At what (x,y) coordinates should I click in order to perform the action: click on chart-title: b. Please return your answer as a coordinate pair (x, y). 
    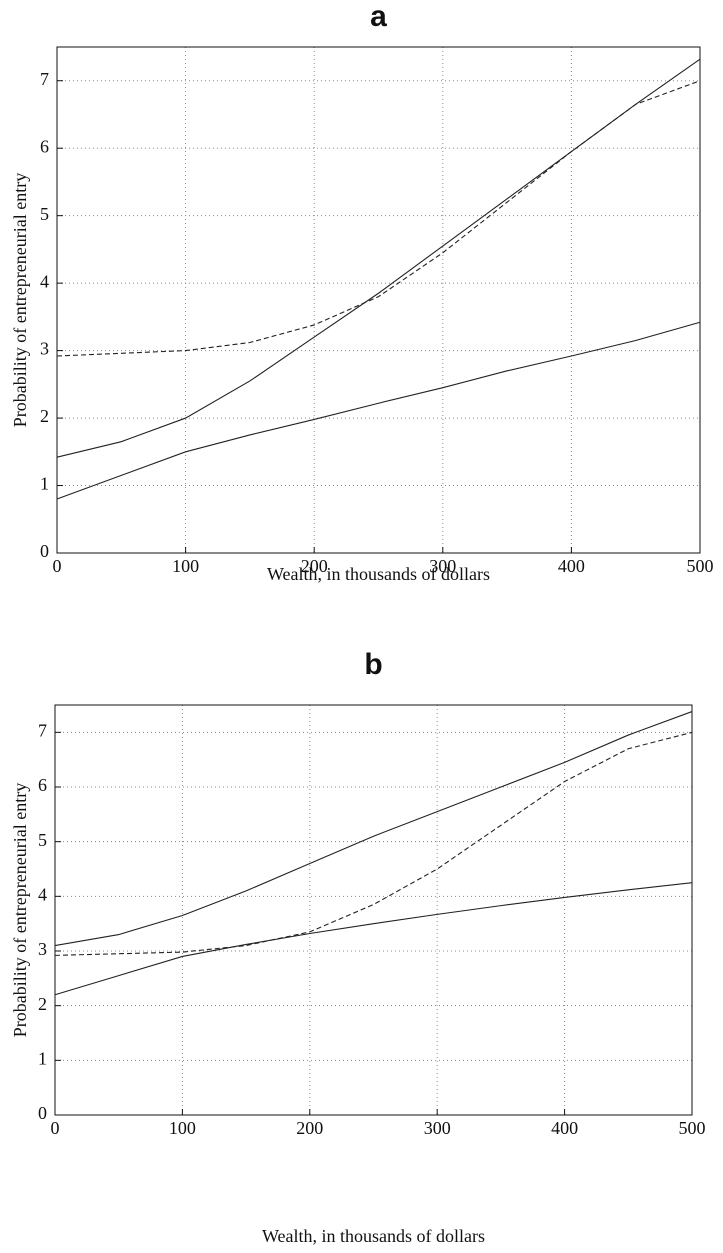
    Looking at the image, I should click on (373, 664).